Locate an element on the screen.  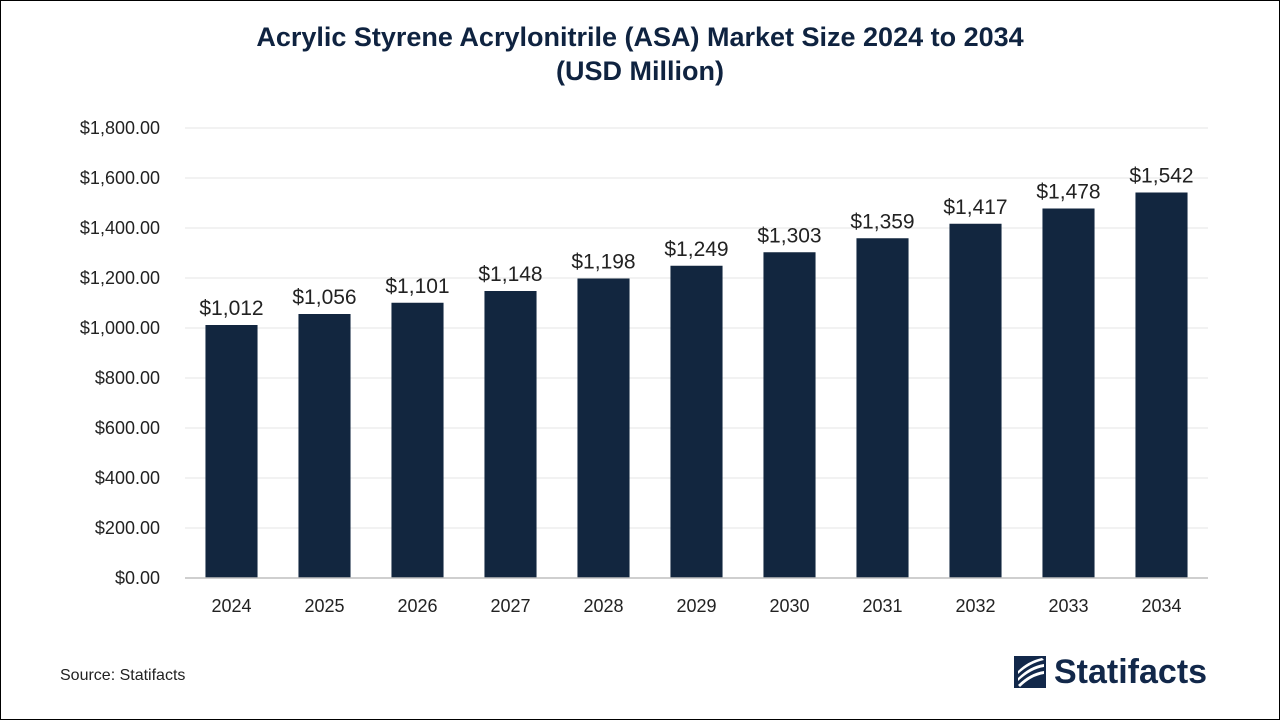
x-tick-label: 2029 is located at coordinates (696, 606).